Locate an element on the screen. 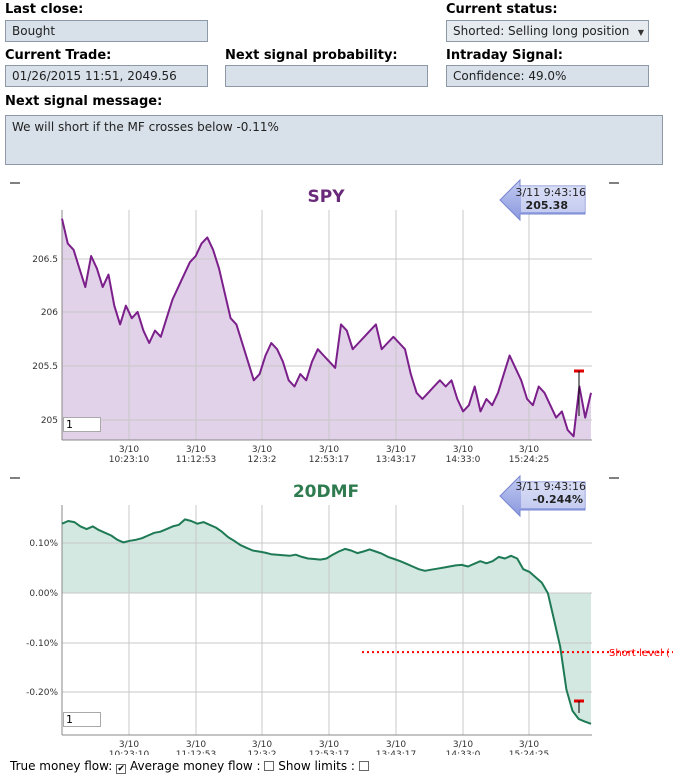 This screenshot has width=673, height=774. mf-x-tick-label-time: 13:43:17 is located at coordinates (396, 752).